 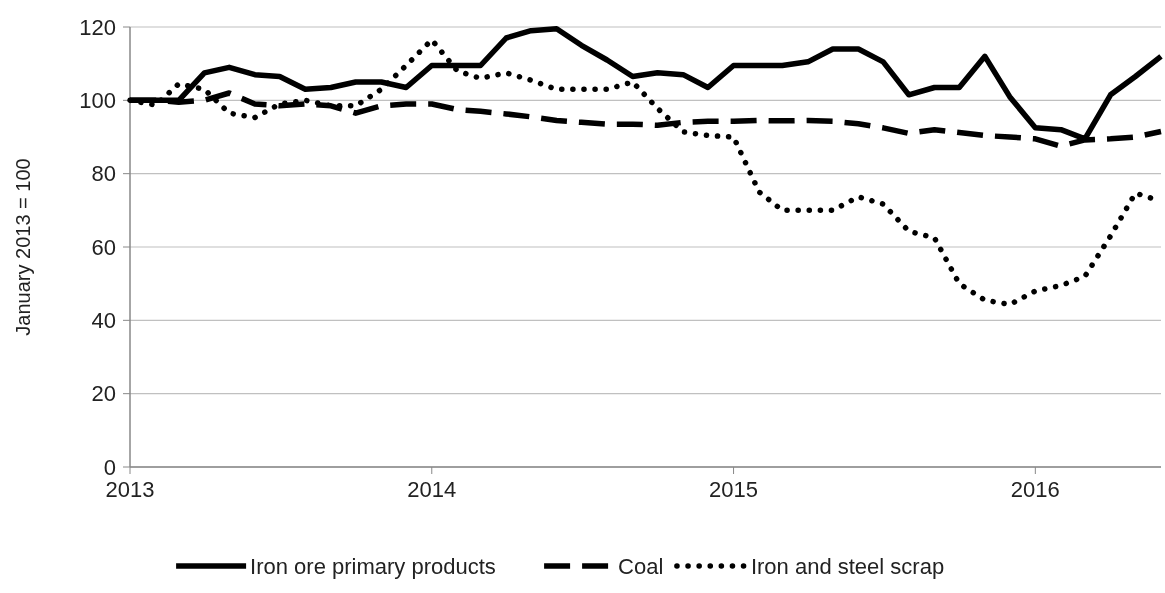 What do you see at coordinates (373, 566) in the screenshot?
I see `legend-label: Iron ore primary products` at bounding box center [373, 566].